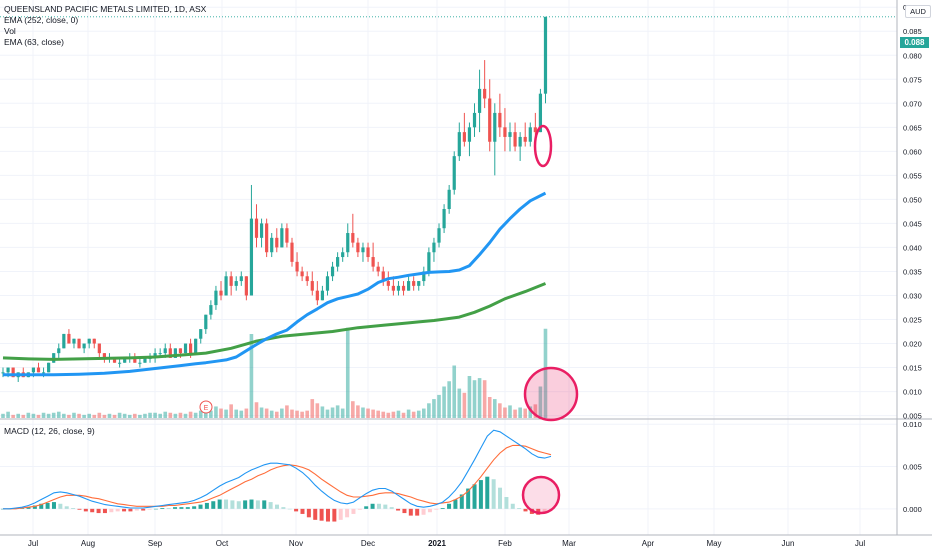  What do you see at coordinates (277, 469) in the screenshot?
I see `macd-line` at bounding box center [277, 469].